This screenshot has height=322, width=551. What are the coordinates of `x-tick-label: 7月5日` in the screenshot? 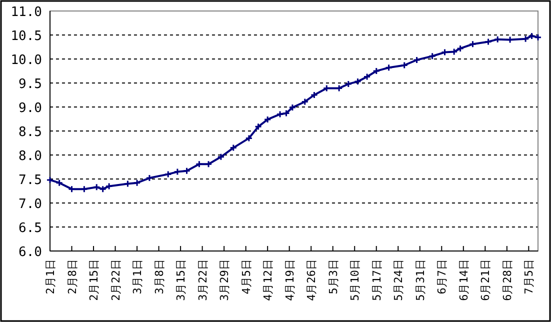 It's located at (529, 276).